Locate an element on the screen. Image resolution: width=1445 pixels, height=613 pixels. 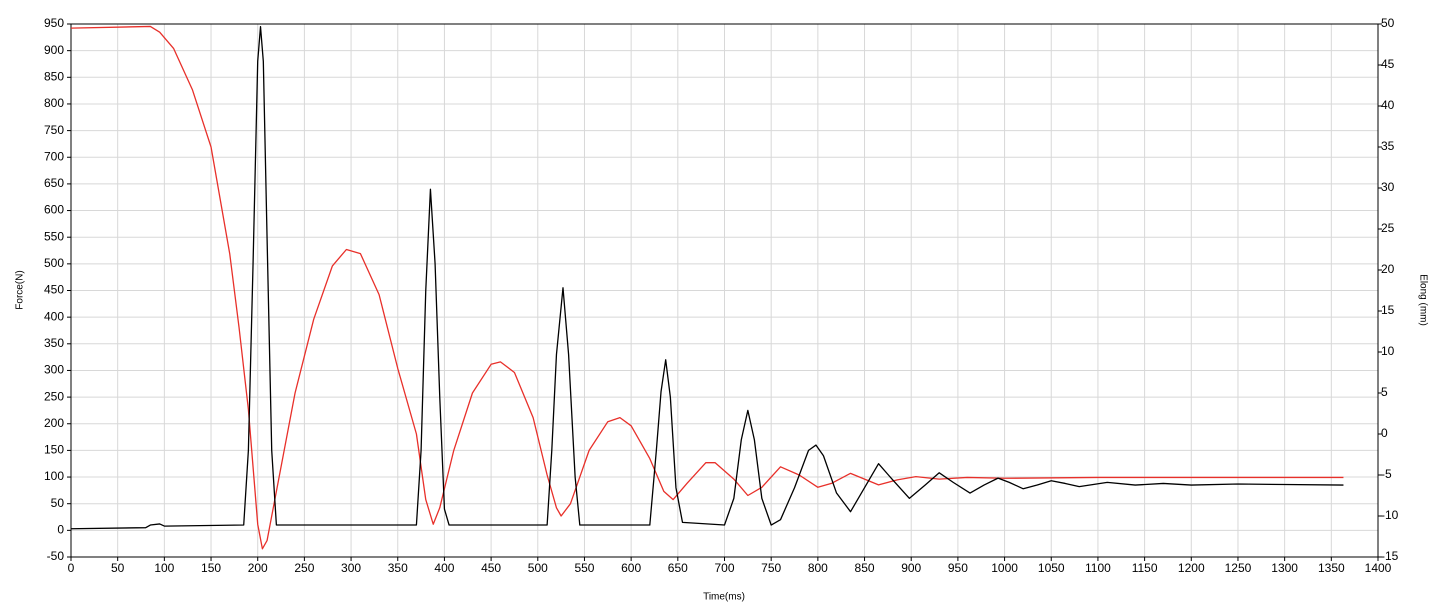
y2-tick-label: 35 is located at coordinates (1388, 146).